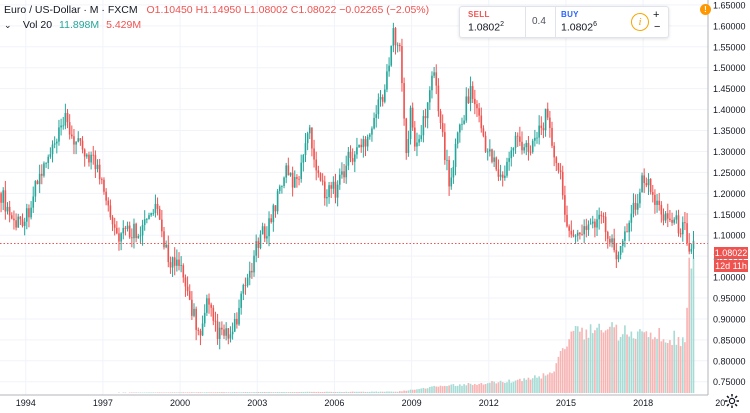 The image size is (750, 413). Describe the element at coordinates (412, 403) in the screenshot. I see `x-tick-label: 2009` at that location.